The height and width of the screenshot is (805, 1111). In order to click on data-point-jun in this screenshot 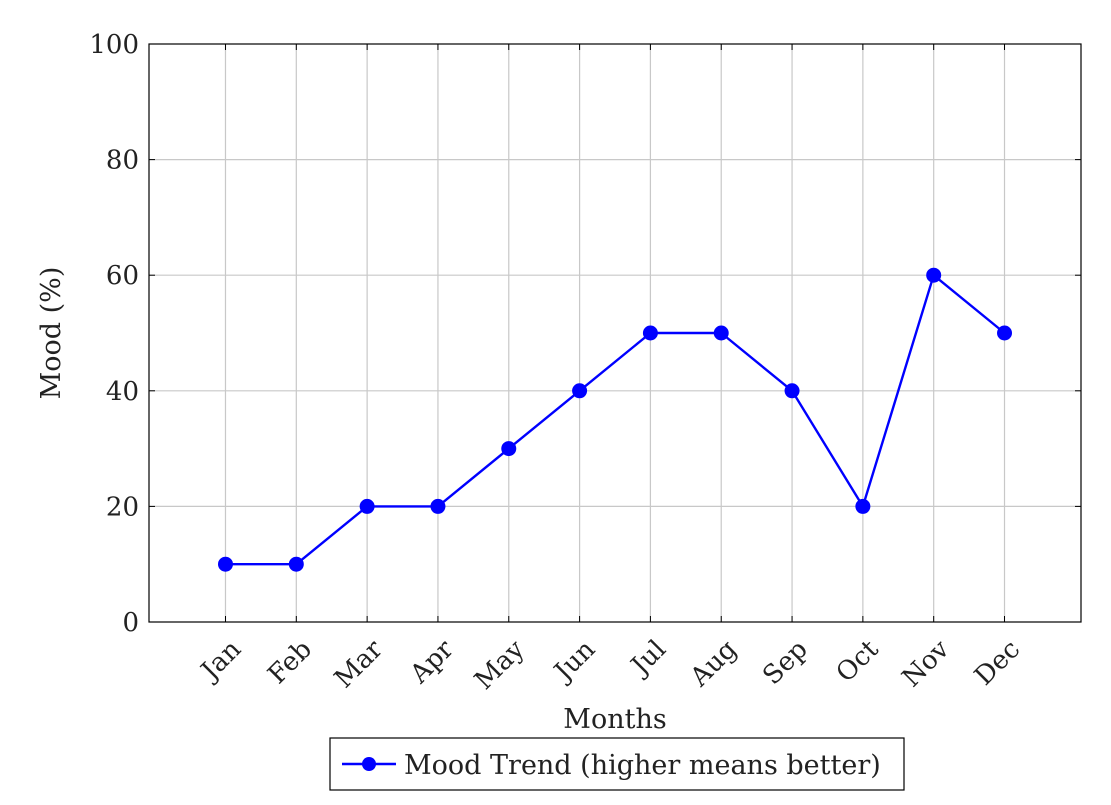, I will do `click(580, 391)`.